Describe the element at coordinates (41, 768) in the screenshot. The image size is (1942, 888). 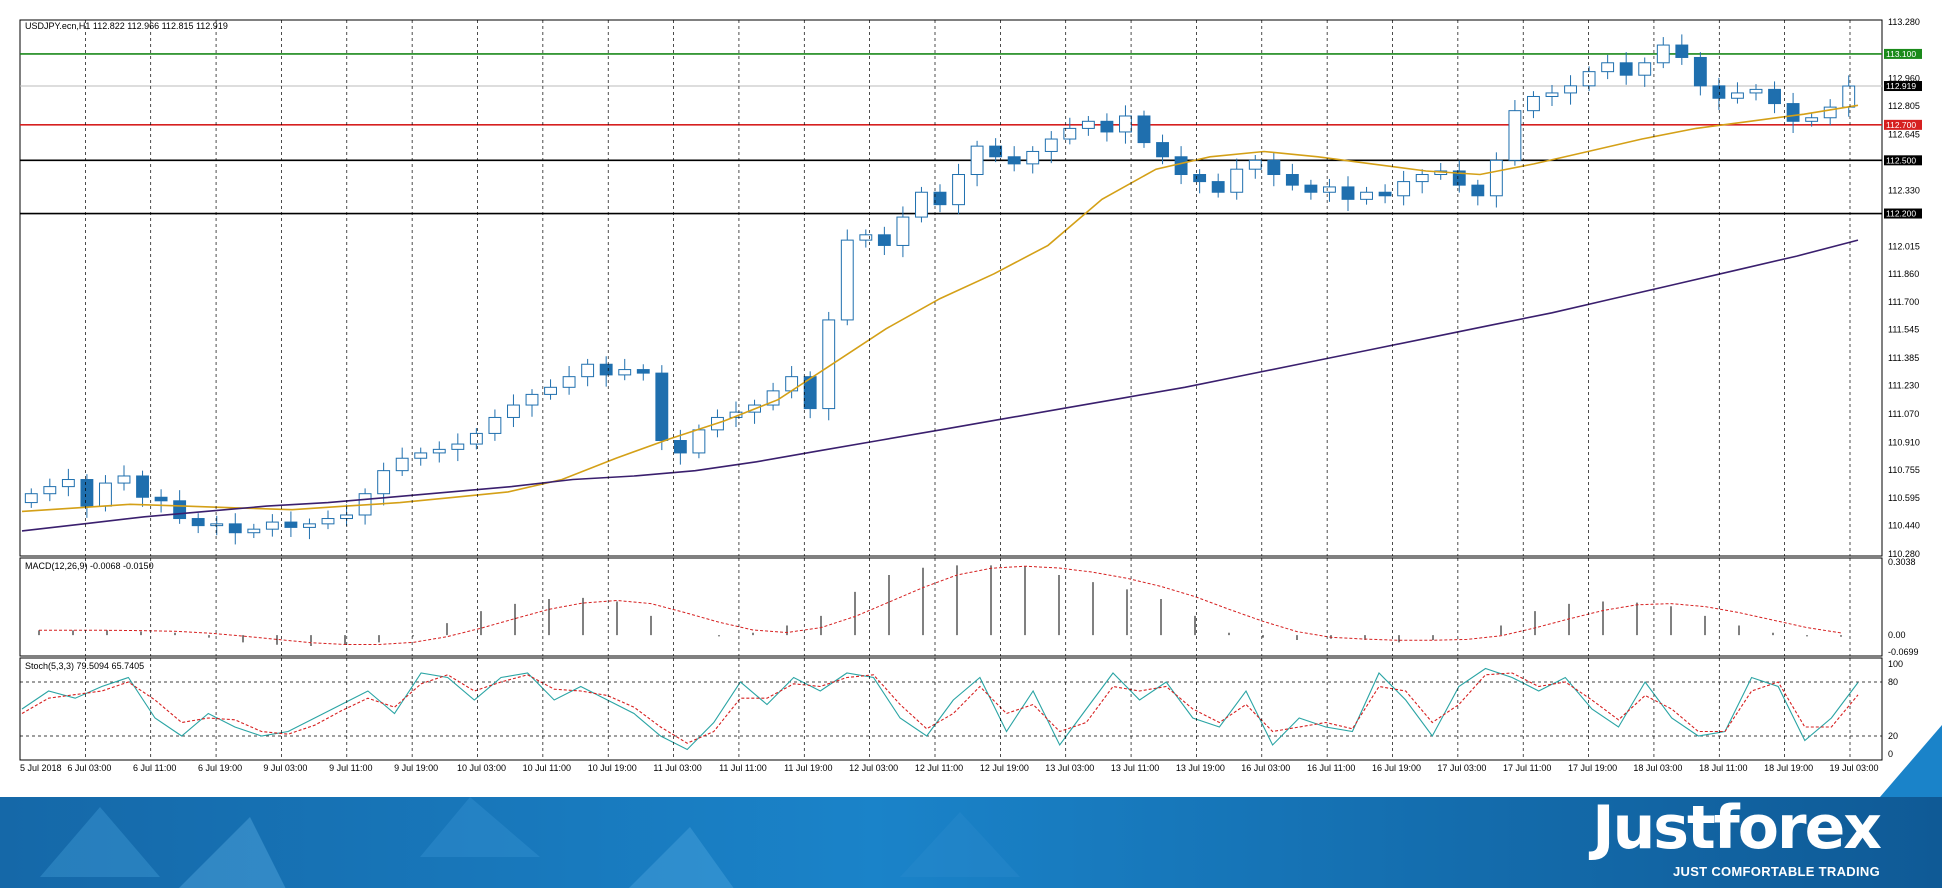
I see `x-tick-label: 5 Jul 2018` at that location.